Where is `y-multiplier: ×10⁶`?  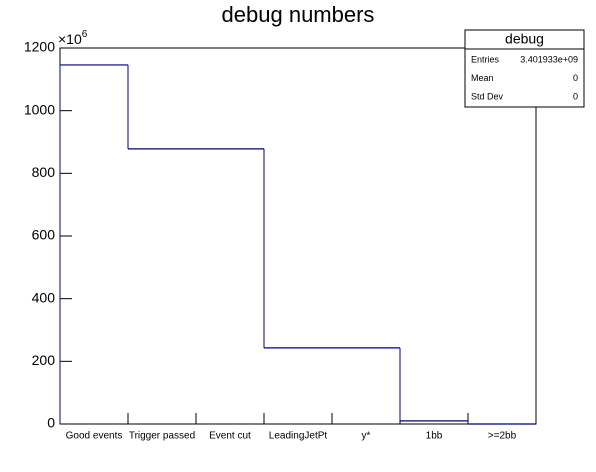
y-multiplier: ×10⁶ is located at coordinates (73, 38).